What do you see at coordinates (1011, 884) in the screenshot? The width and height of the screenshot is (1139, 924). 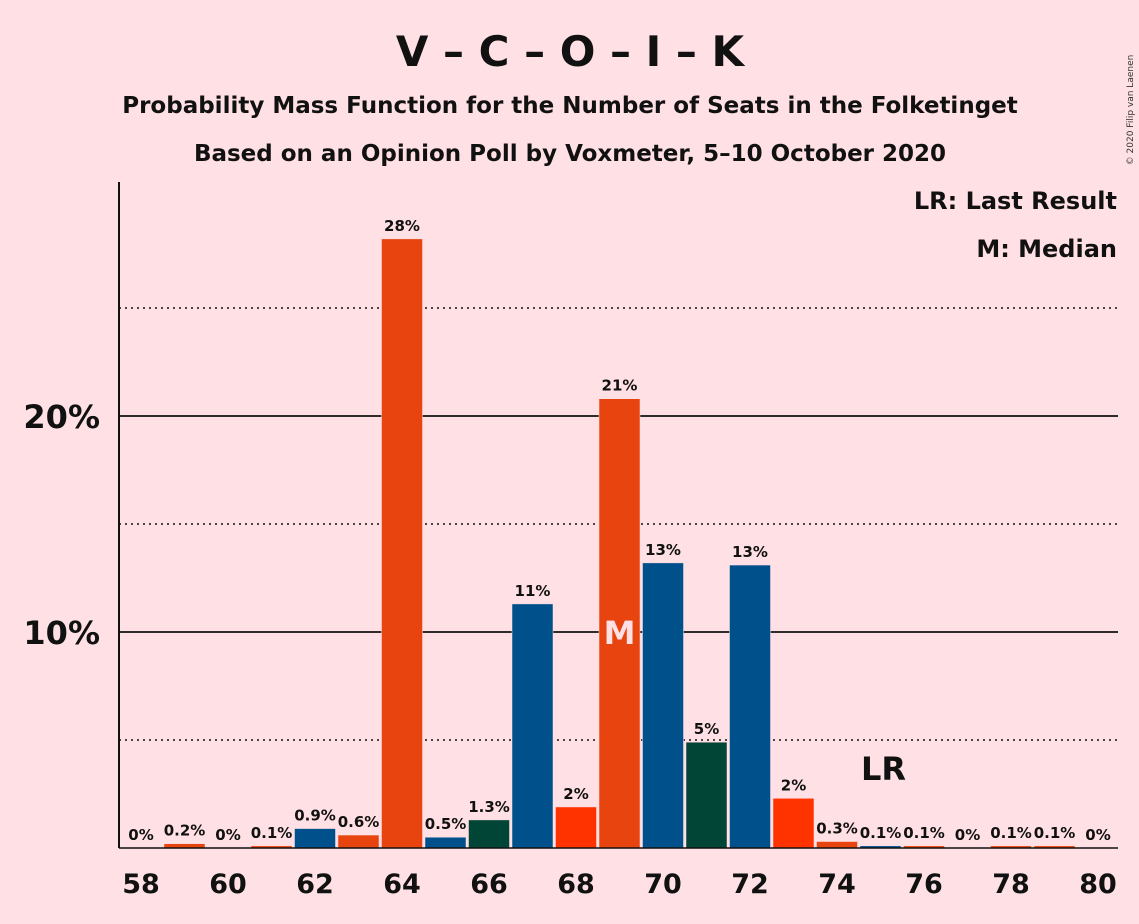 I see `x-tick-label: 78` at bounding box center [1011, 884].